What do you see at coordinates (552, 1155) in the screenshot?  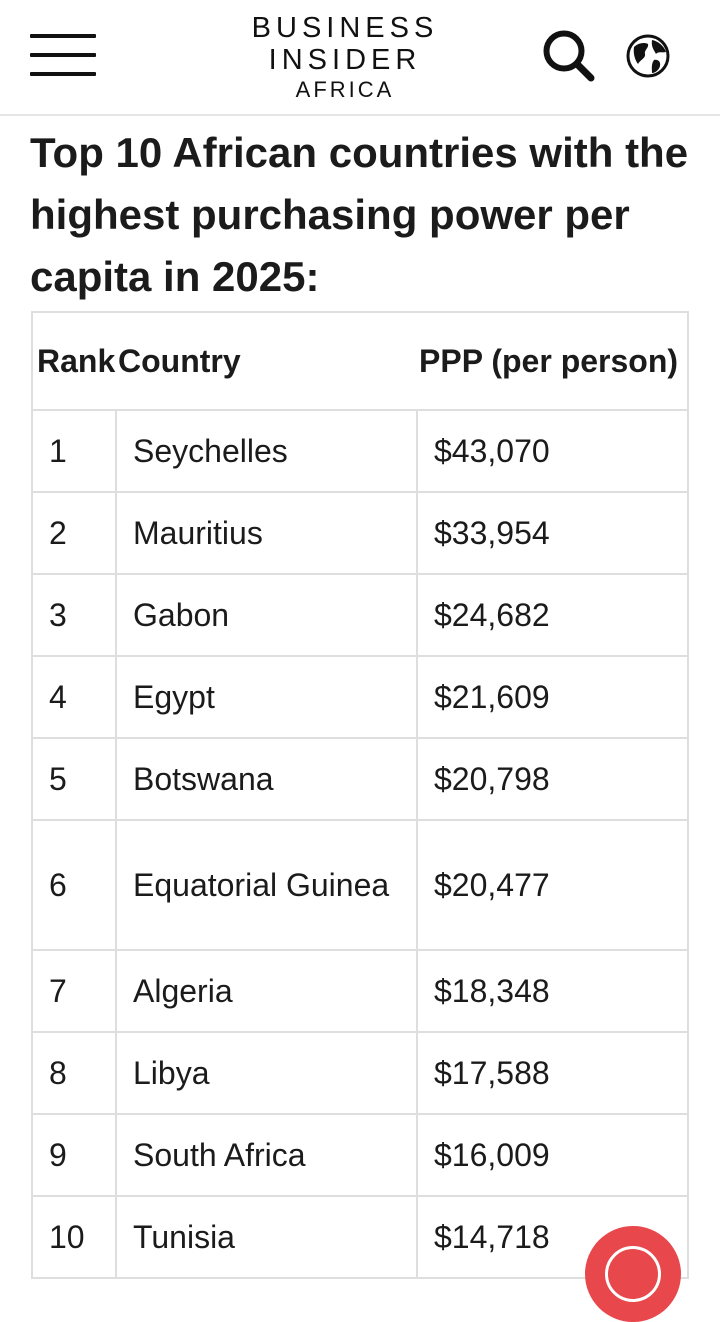 I see `ppp-cell: $16,009` at bounding box center [552, 1155].